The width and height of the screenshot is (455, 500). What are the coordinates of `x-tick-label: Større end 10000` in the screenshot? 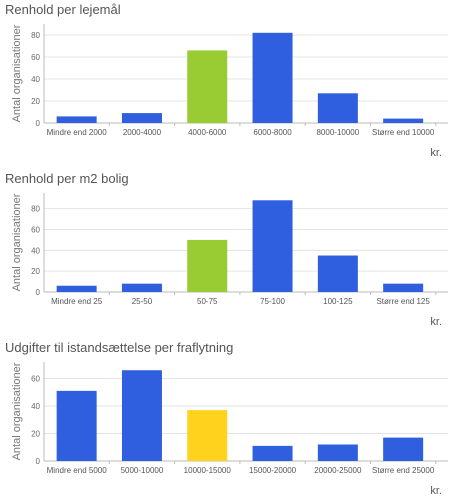 It's located at (403, 132).